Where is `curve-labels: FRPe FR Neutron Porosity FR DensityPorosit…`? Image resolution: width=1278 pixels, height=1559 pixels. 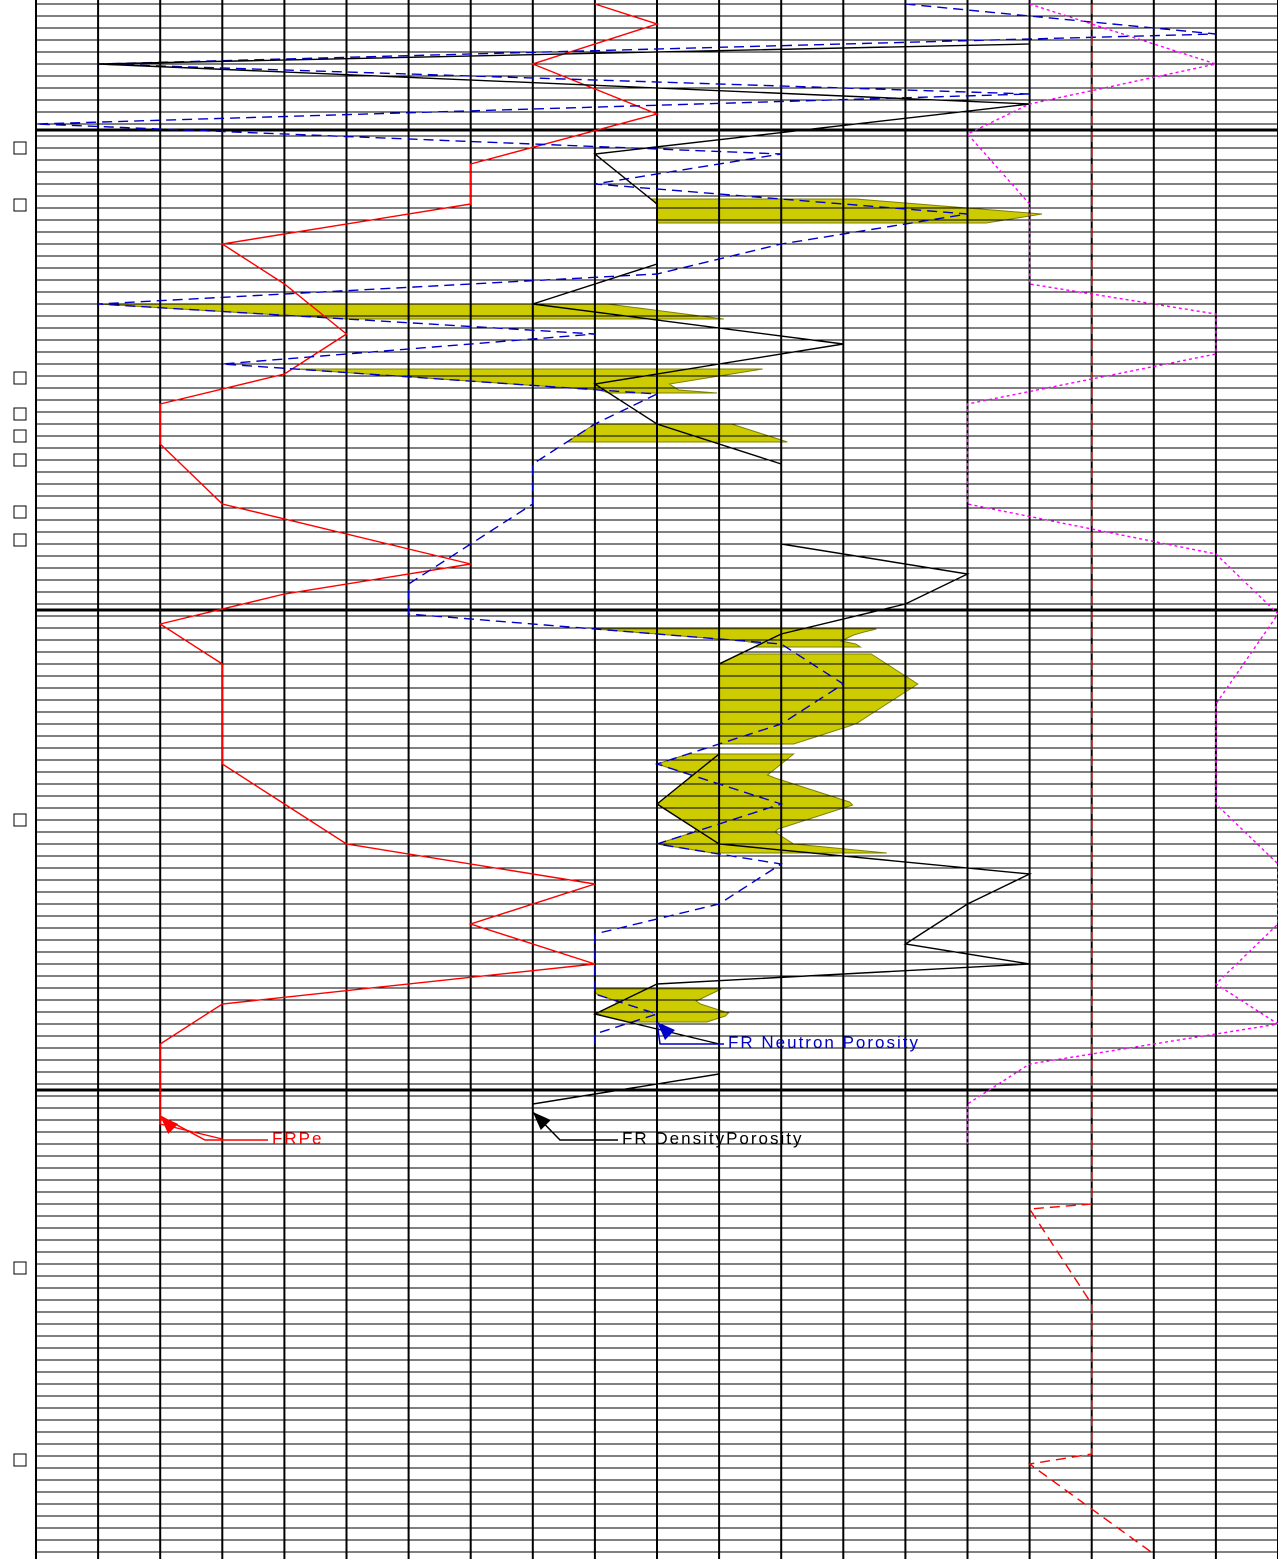
curve-labels: FRPe FR Neutron Porosity FR DensityPorosit… is located at coordinates (539, 1084).